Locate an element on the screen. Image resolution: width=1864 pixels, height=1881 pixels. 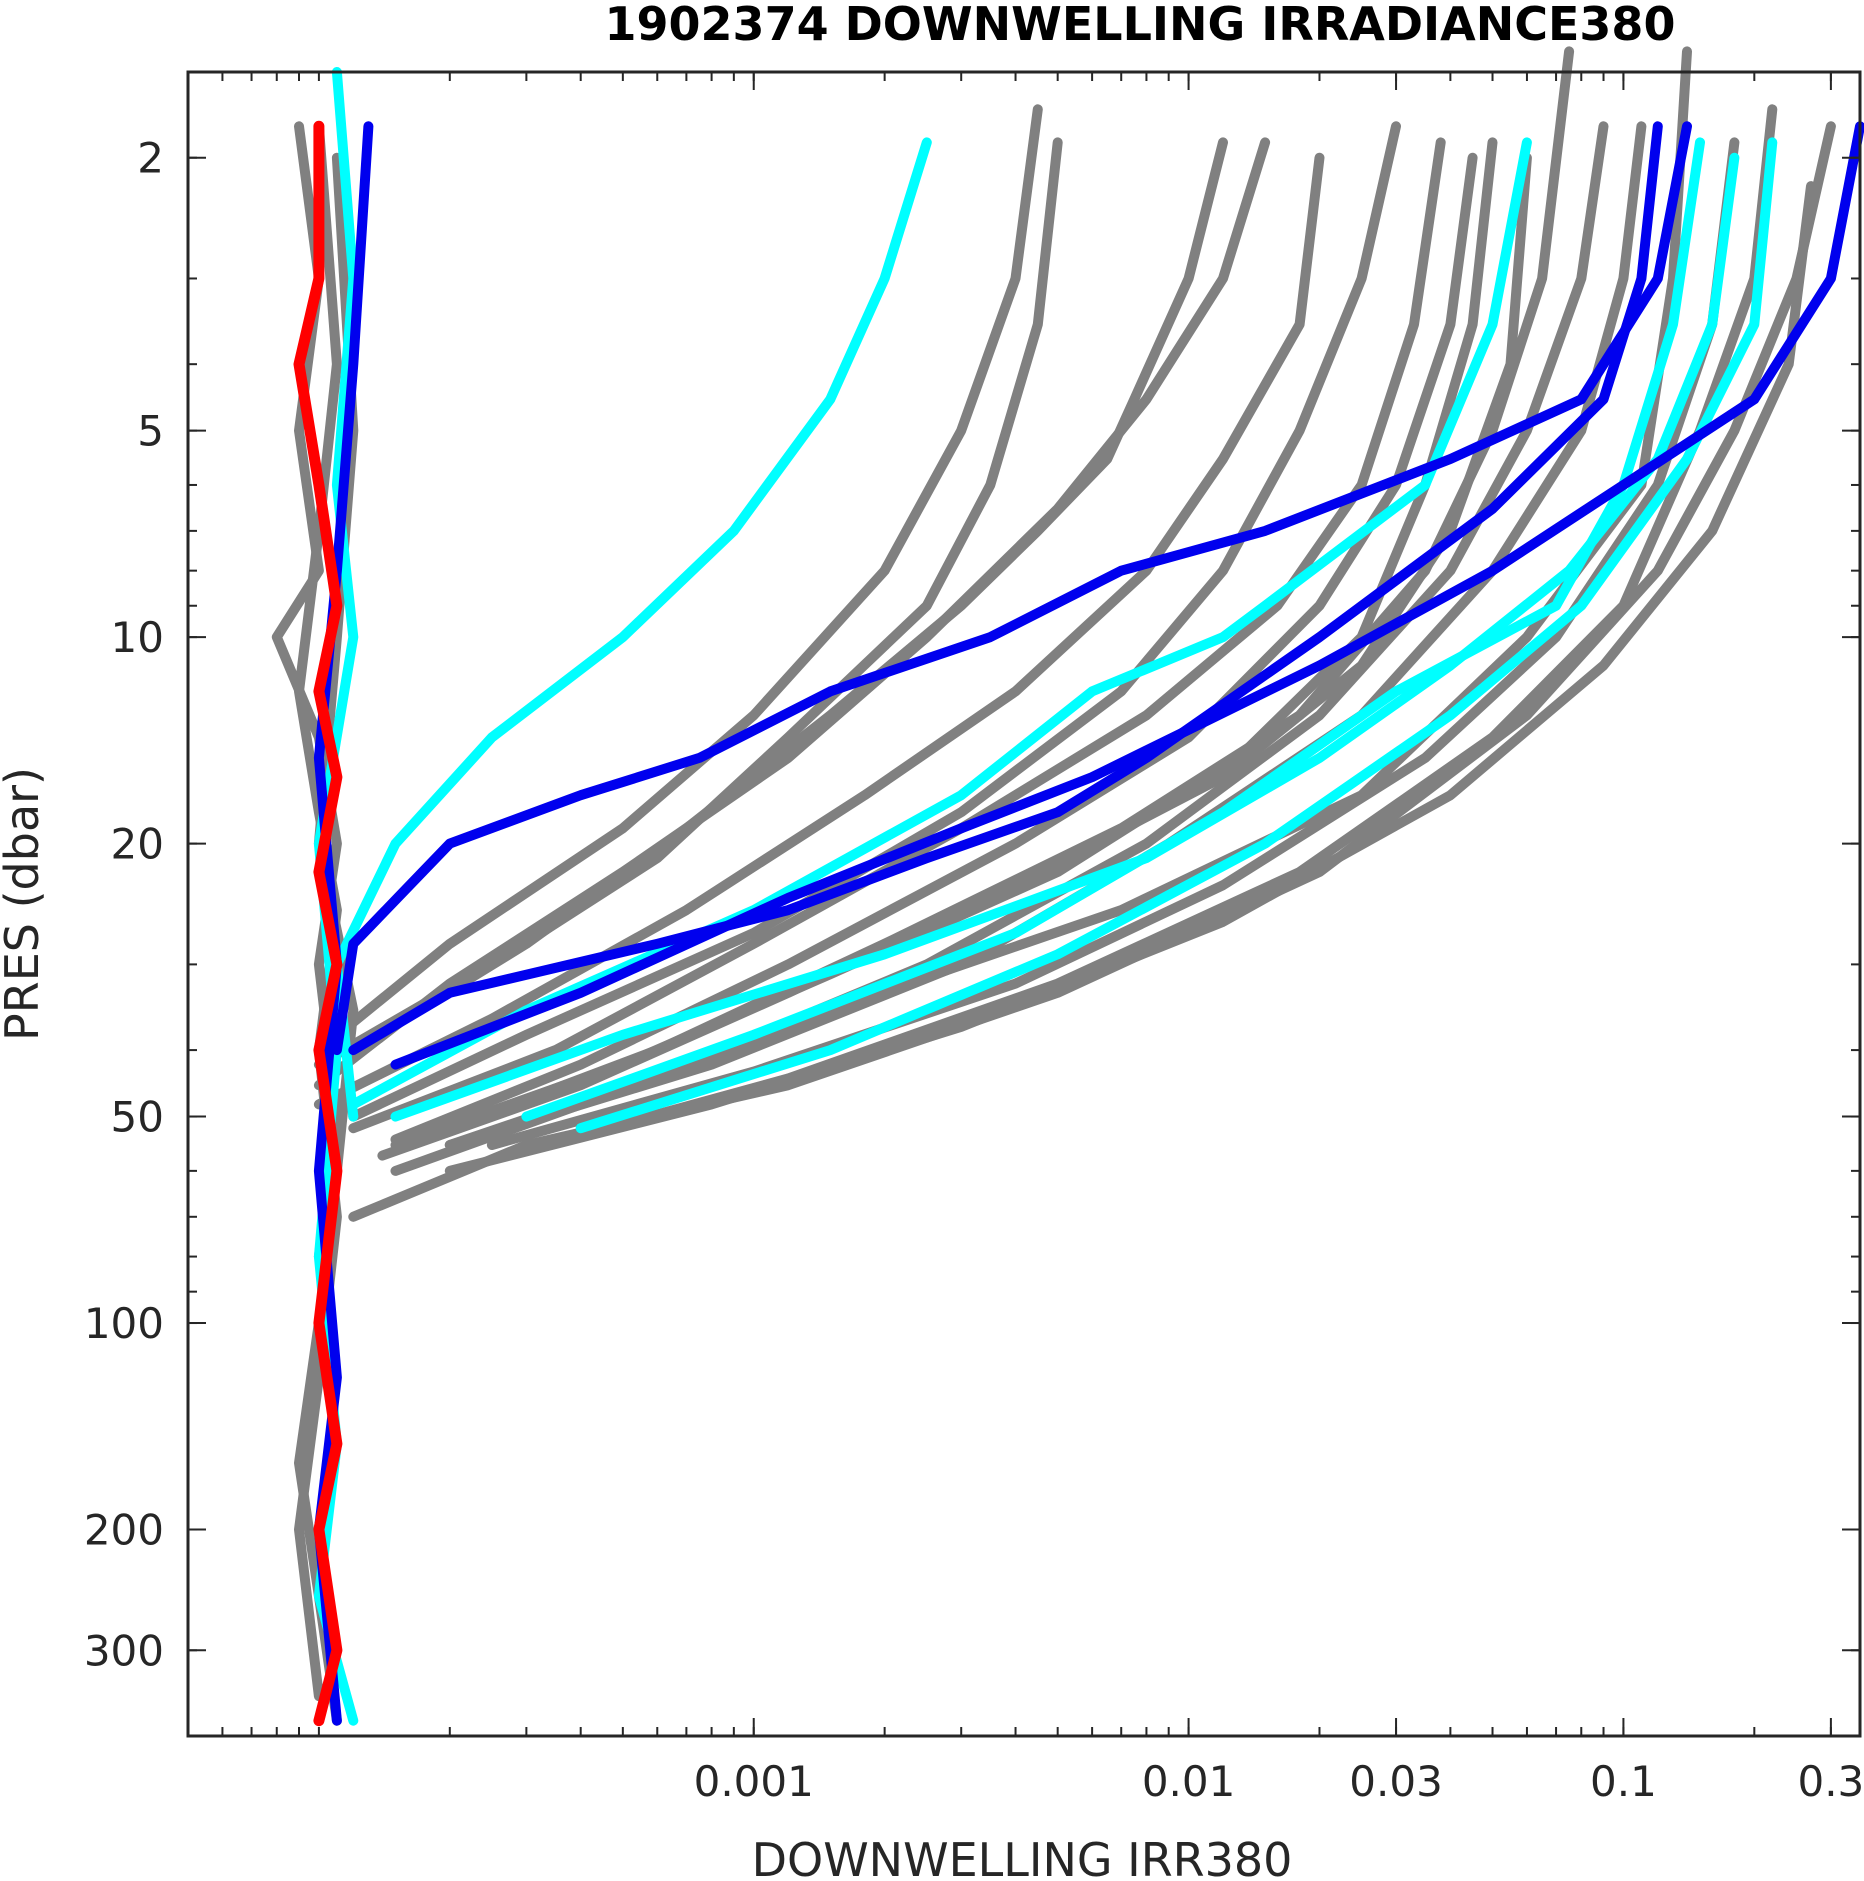
chart-title: 1902374 DOWNWELLING IRRADIANCE380 is located at coordinates (1140, 25).